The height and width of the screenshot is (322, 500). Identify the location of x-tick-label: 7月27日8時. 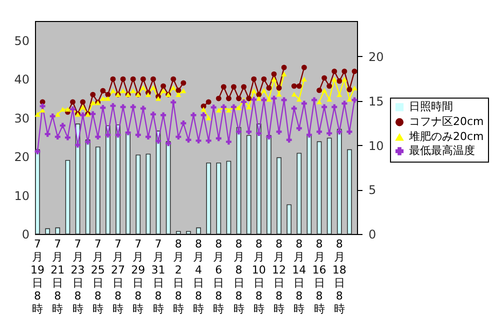
(118, 277).